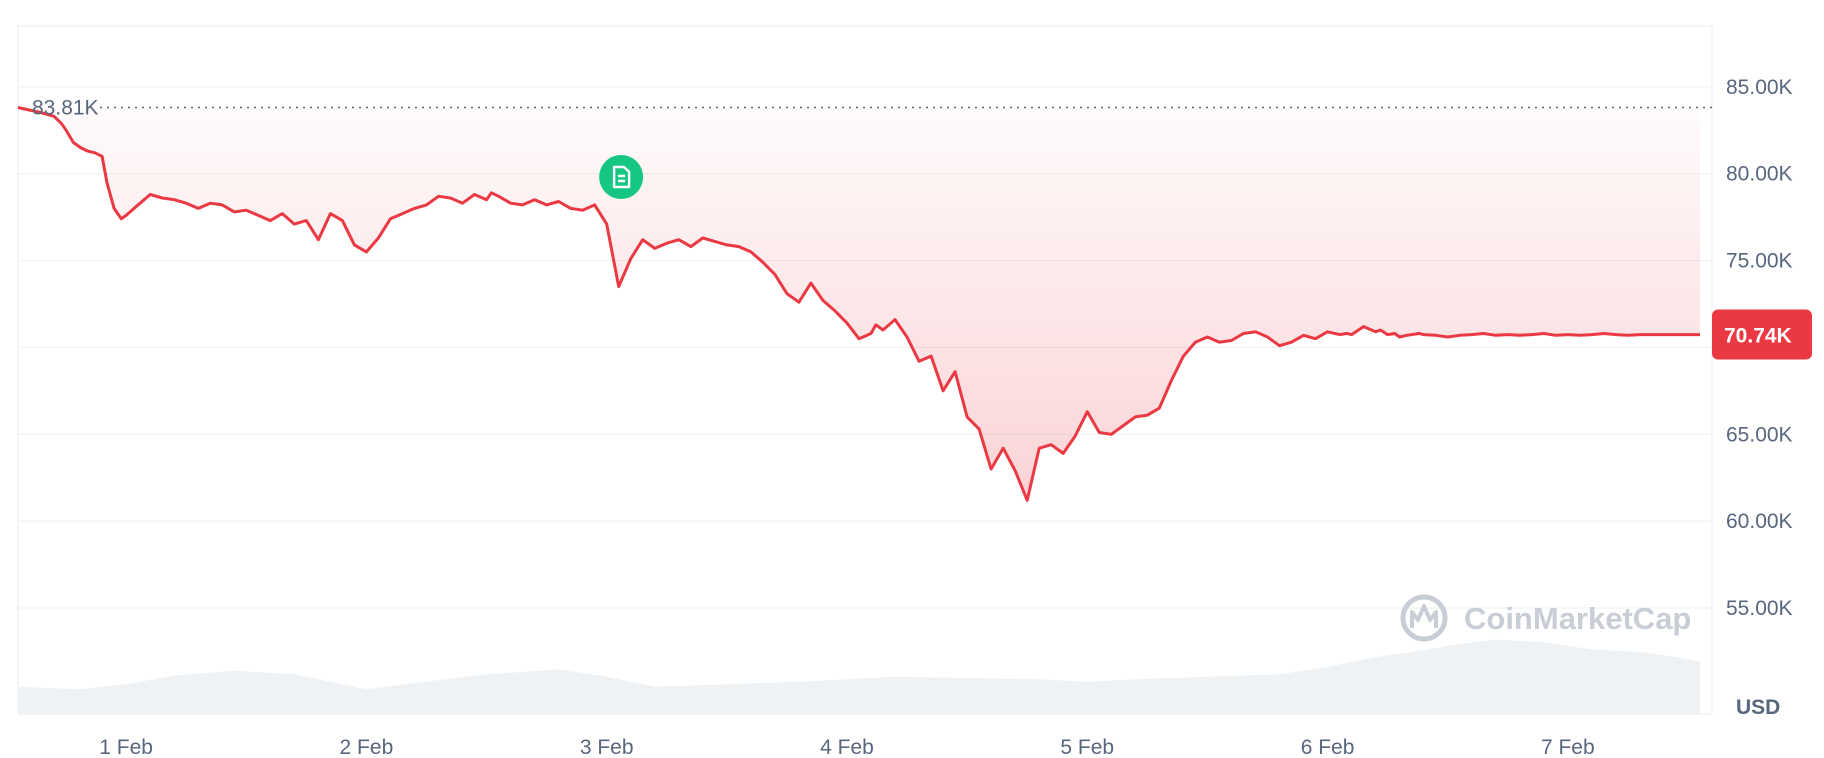 The width and height of the screenshot is (1824, 758). What do you see at coordinates (1759, 608) in the screenshot?
I see `y-tick-label: 55.00K` at bounding box center [1759, 608].